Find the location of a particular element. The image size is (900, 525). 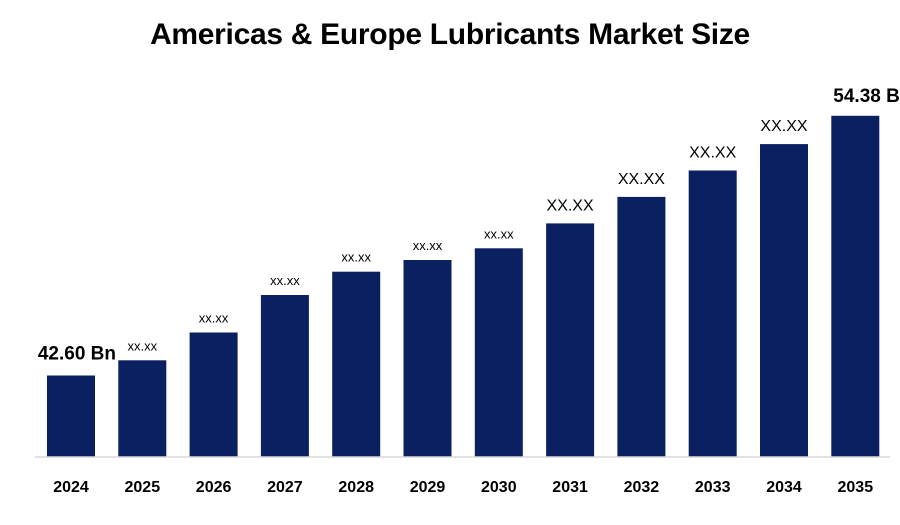

x-tick-label: 2030 is located at coordinates (499, 487).